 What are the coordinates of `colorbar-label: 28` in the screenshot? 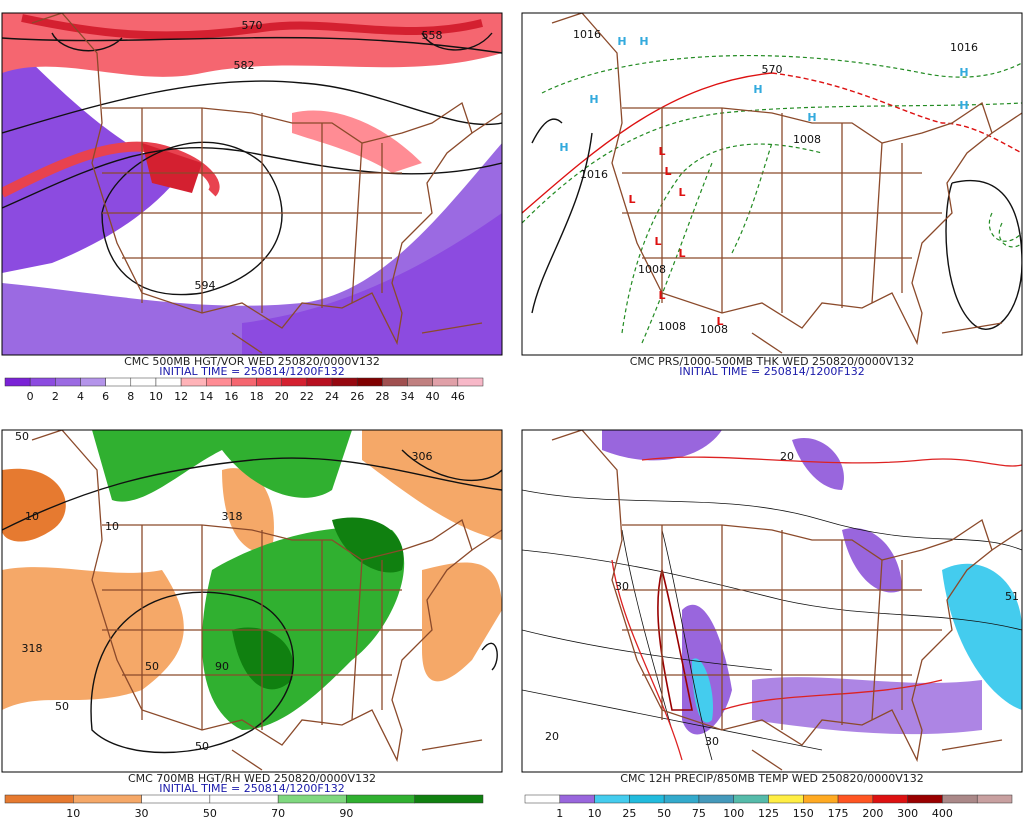 It's located at (382, 396).